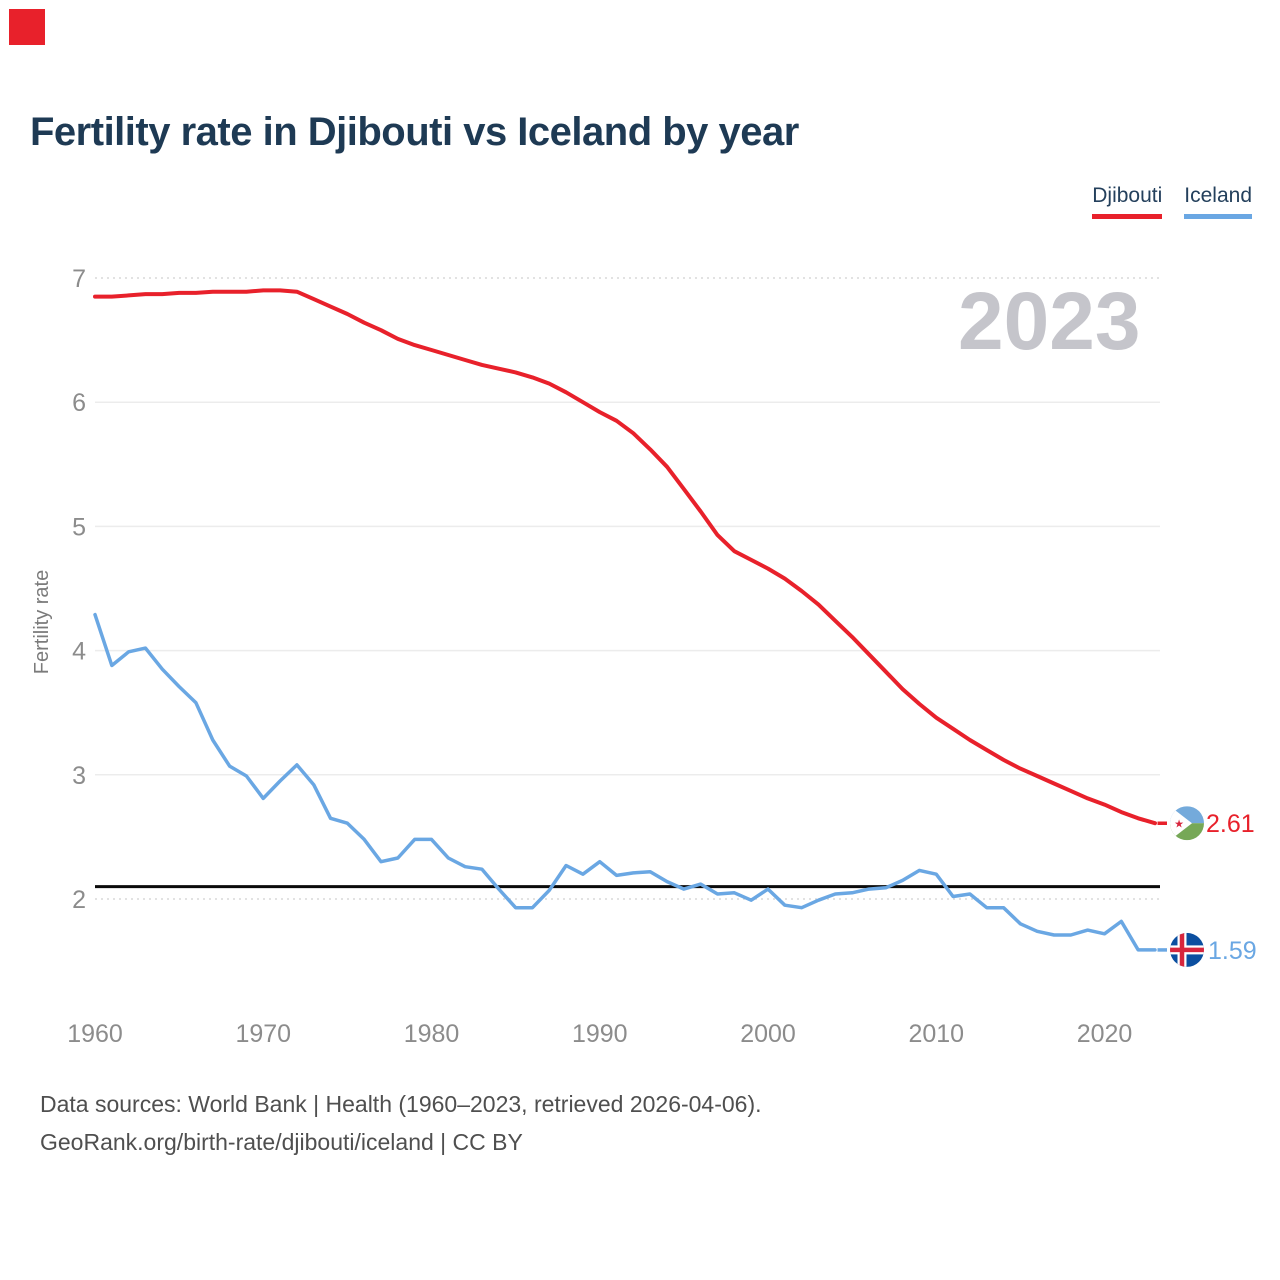 The width and height of the screenshot is (1280, 1280). I want to click on y-tick-6: 6, so click(79, 403).